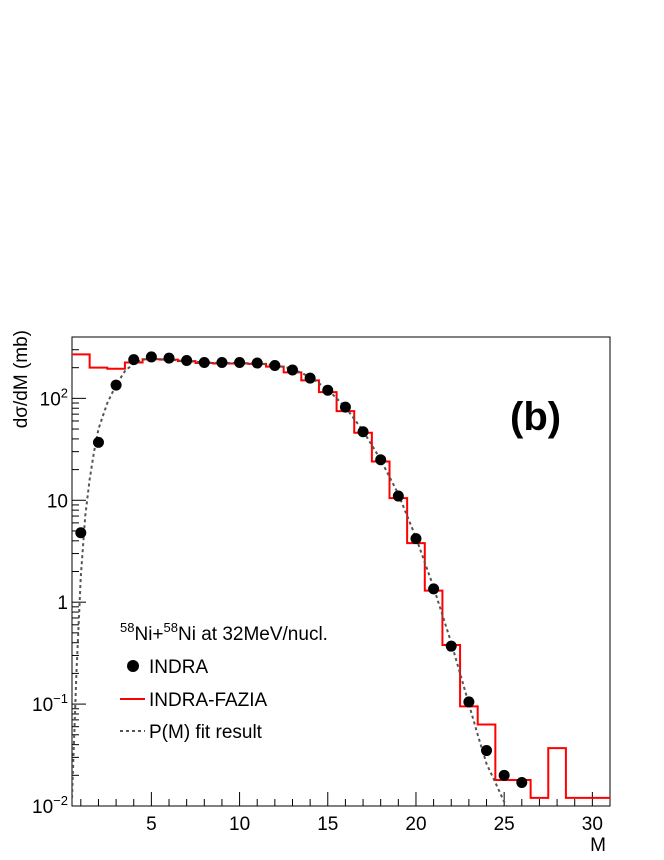 The width and height of the screenshot is (664, 860). I want to click on y-tick-label: 1, so click(62, 603).